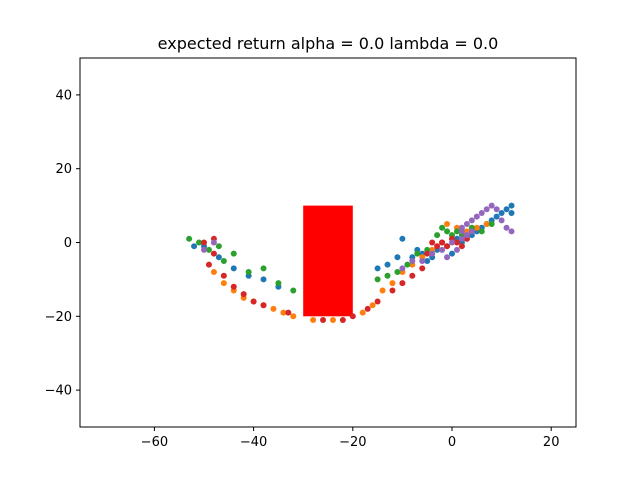 The height and width of the screenshot is (480, 640). I want to click on obstacle-layer, so click(328, 261).